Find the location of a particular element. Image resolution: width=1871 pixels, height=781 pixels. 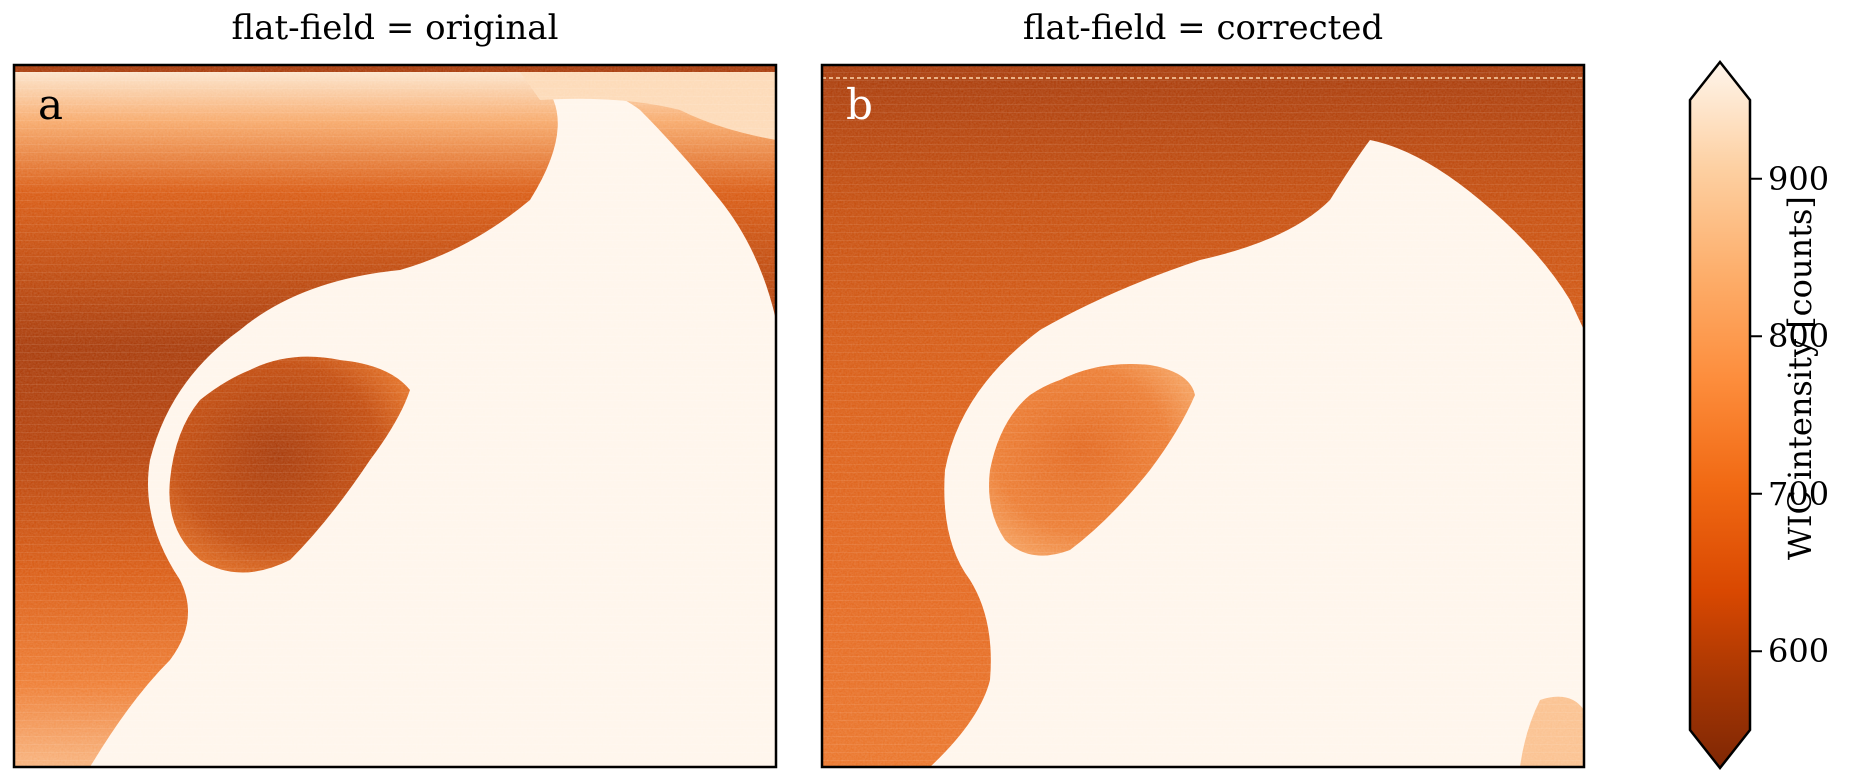

panel-a-title: flat-field = original is located at coordinates (395, 28).